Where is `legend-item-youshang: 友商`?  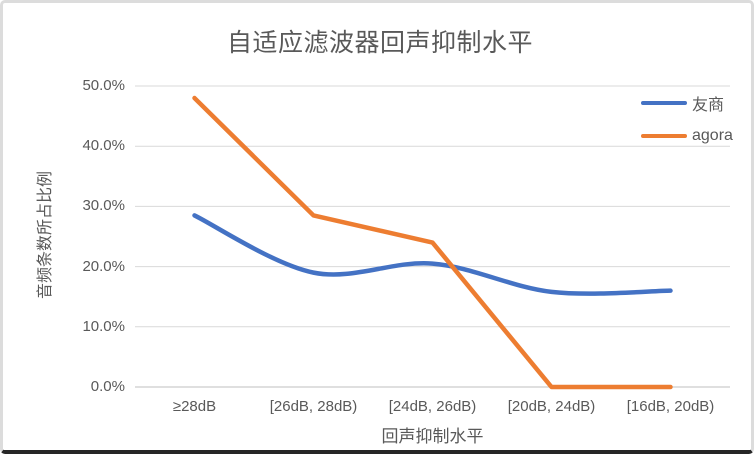 legend-item-youshang: 友商 is located at coordinates (687, 103).